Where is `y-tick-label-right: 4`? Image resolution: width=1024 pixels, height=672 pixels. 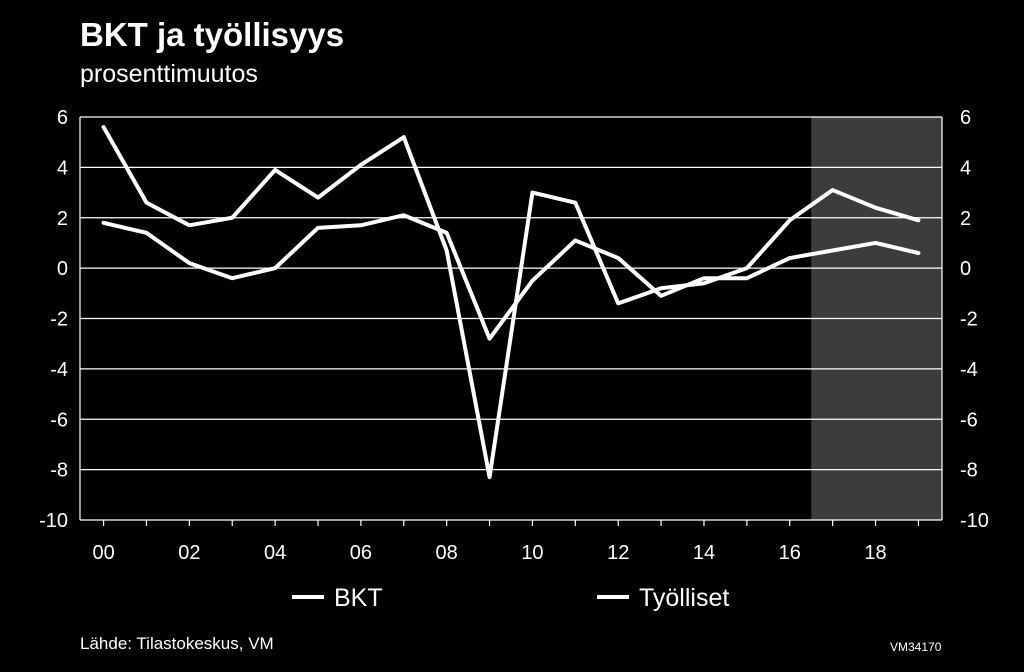 y-tick-label-right: 4 is located at coordinates (965, 168).